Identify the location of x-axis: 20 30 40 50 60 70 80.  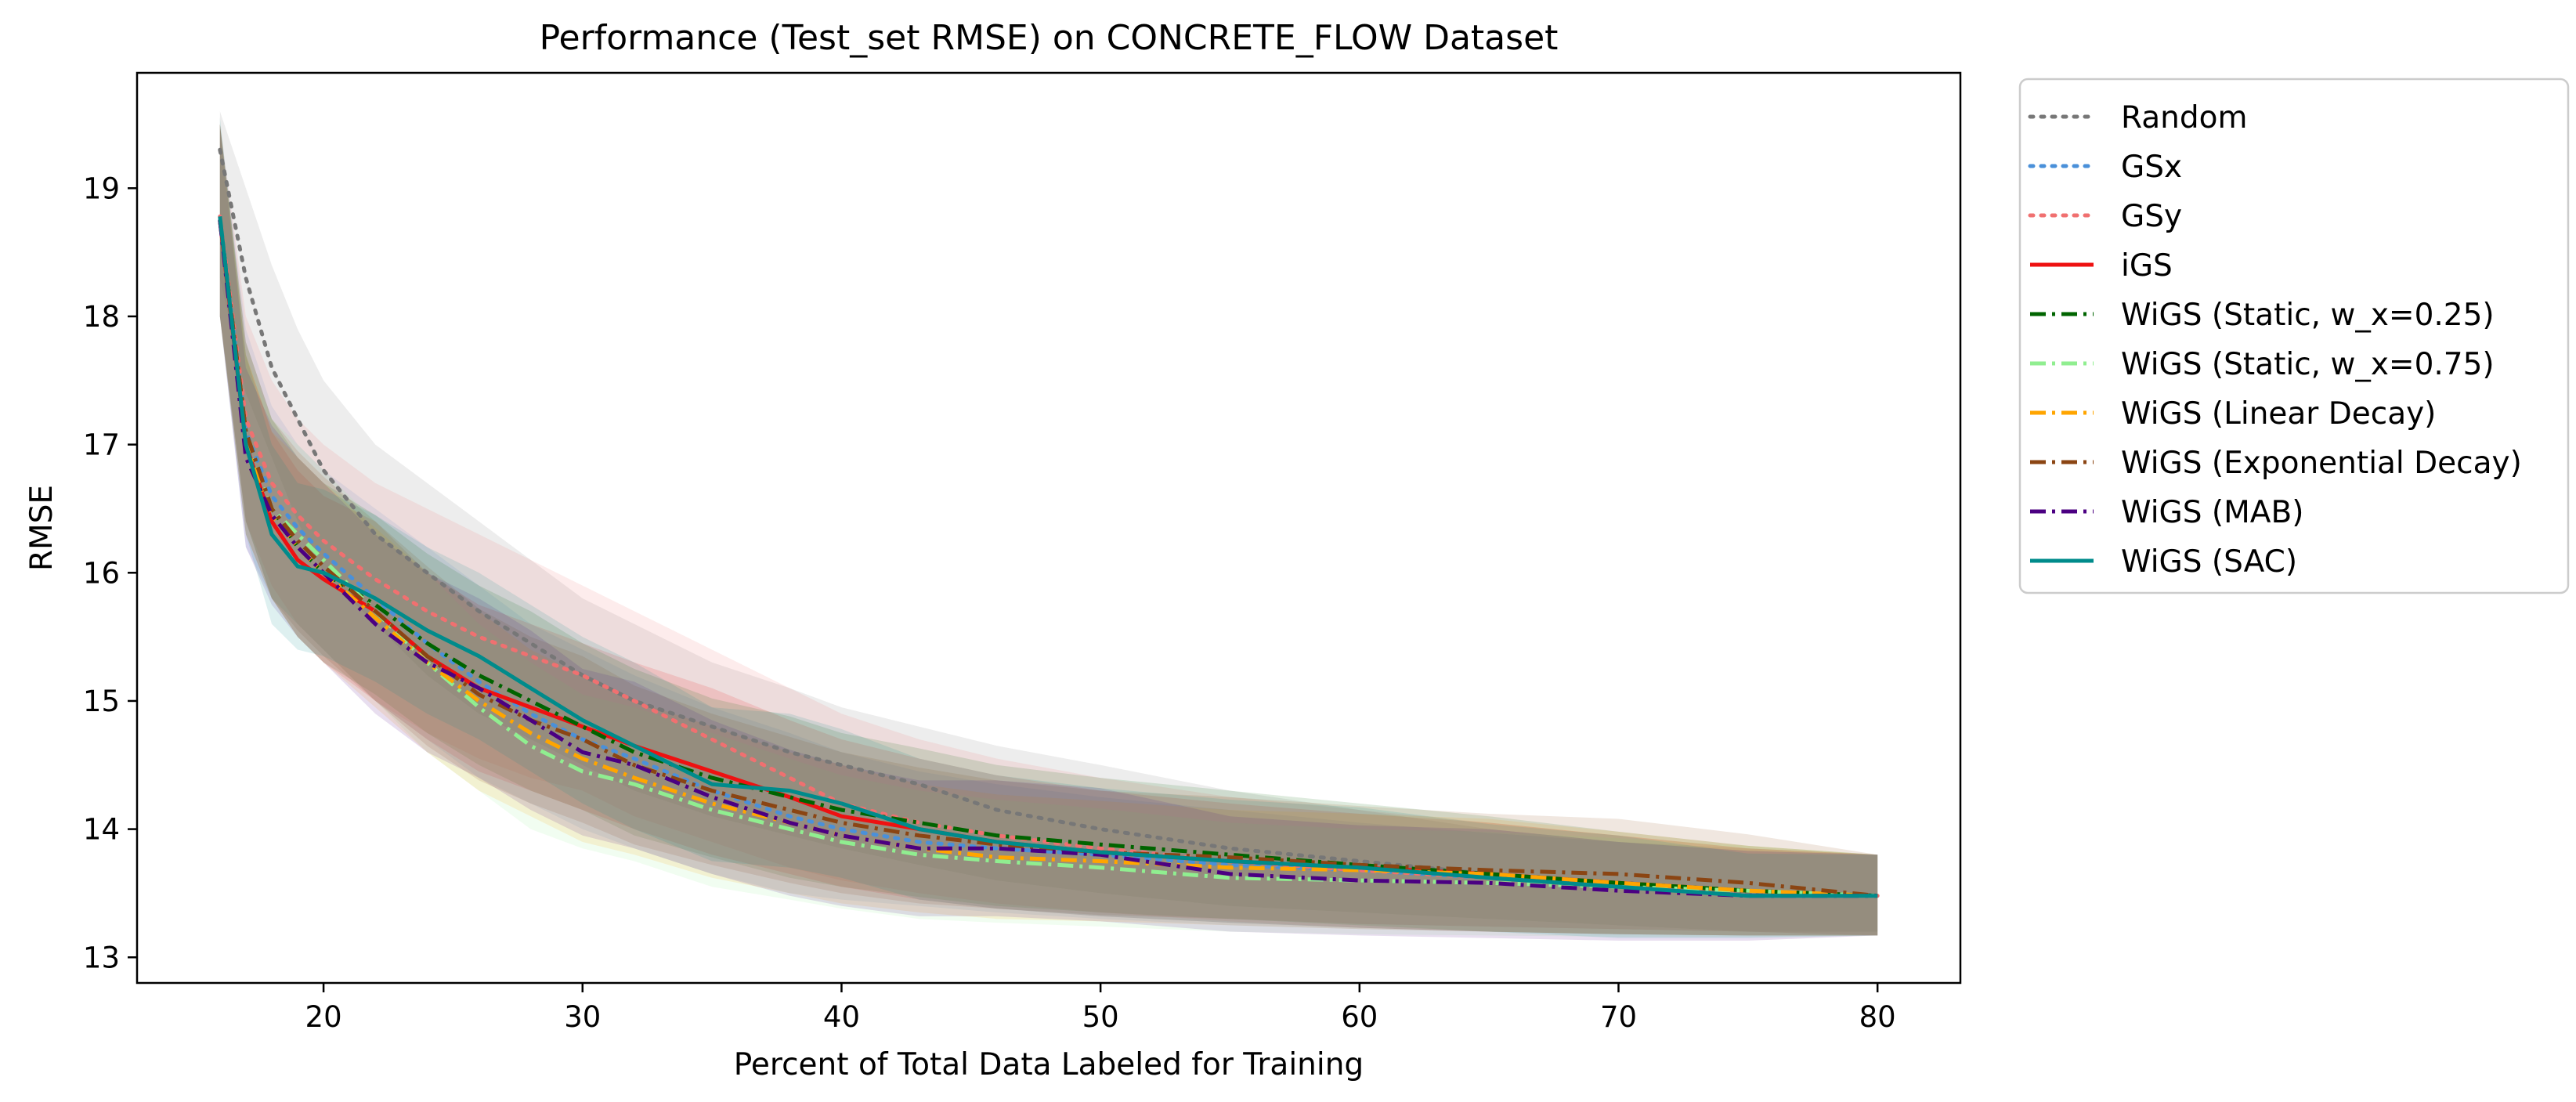
(1100, 1009).